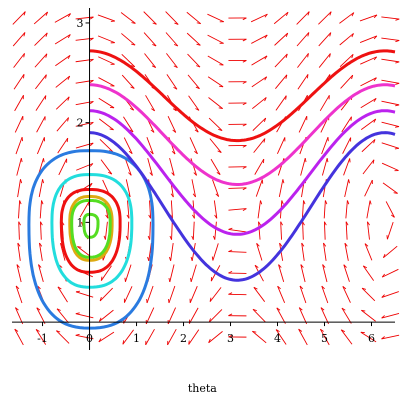 This screenshot has height=400, width=400. What do you see at coordinates (136, 338) in the screenshot?
I see `x-tick-label: 1` at bounding box center [136, 338].